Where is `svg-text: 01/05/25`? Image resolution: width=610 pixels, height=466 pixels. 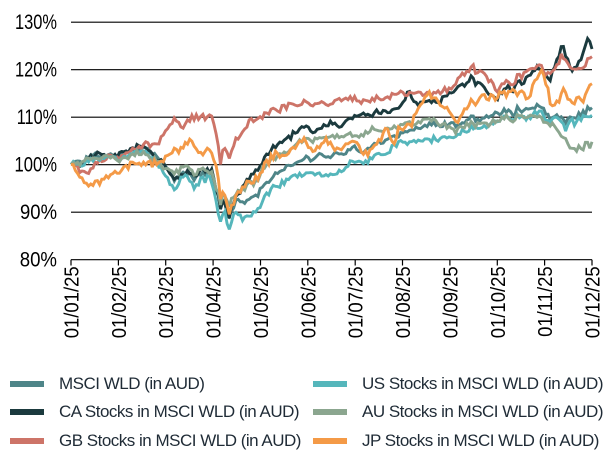
svg-text: 01/05/25 is located at coordinates (262, 302).